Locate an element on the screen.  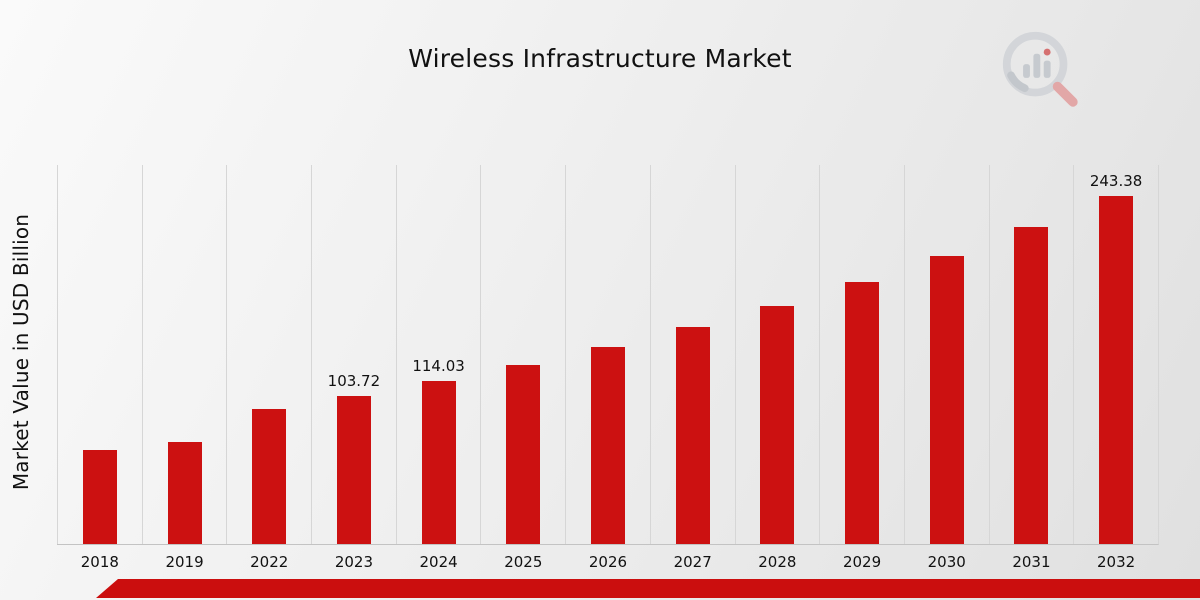
bar-2027 is located at coordinates (692, 435).